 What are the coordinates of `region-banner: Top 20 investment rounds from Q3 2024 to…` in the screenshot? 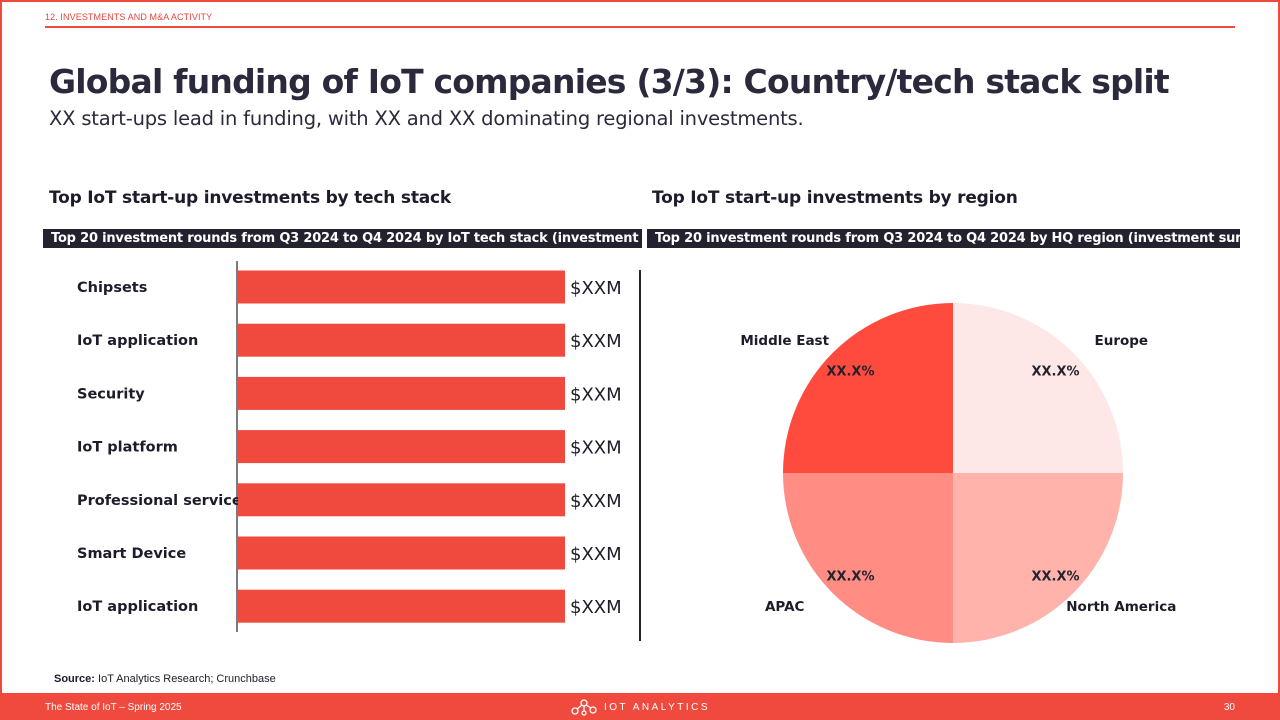 It's located at (943, 238).